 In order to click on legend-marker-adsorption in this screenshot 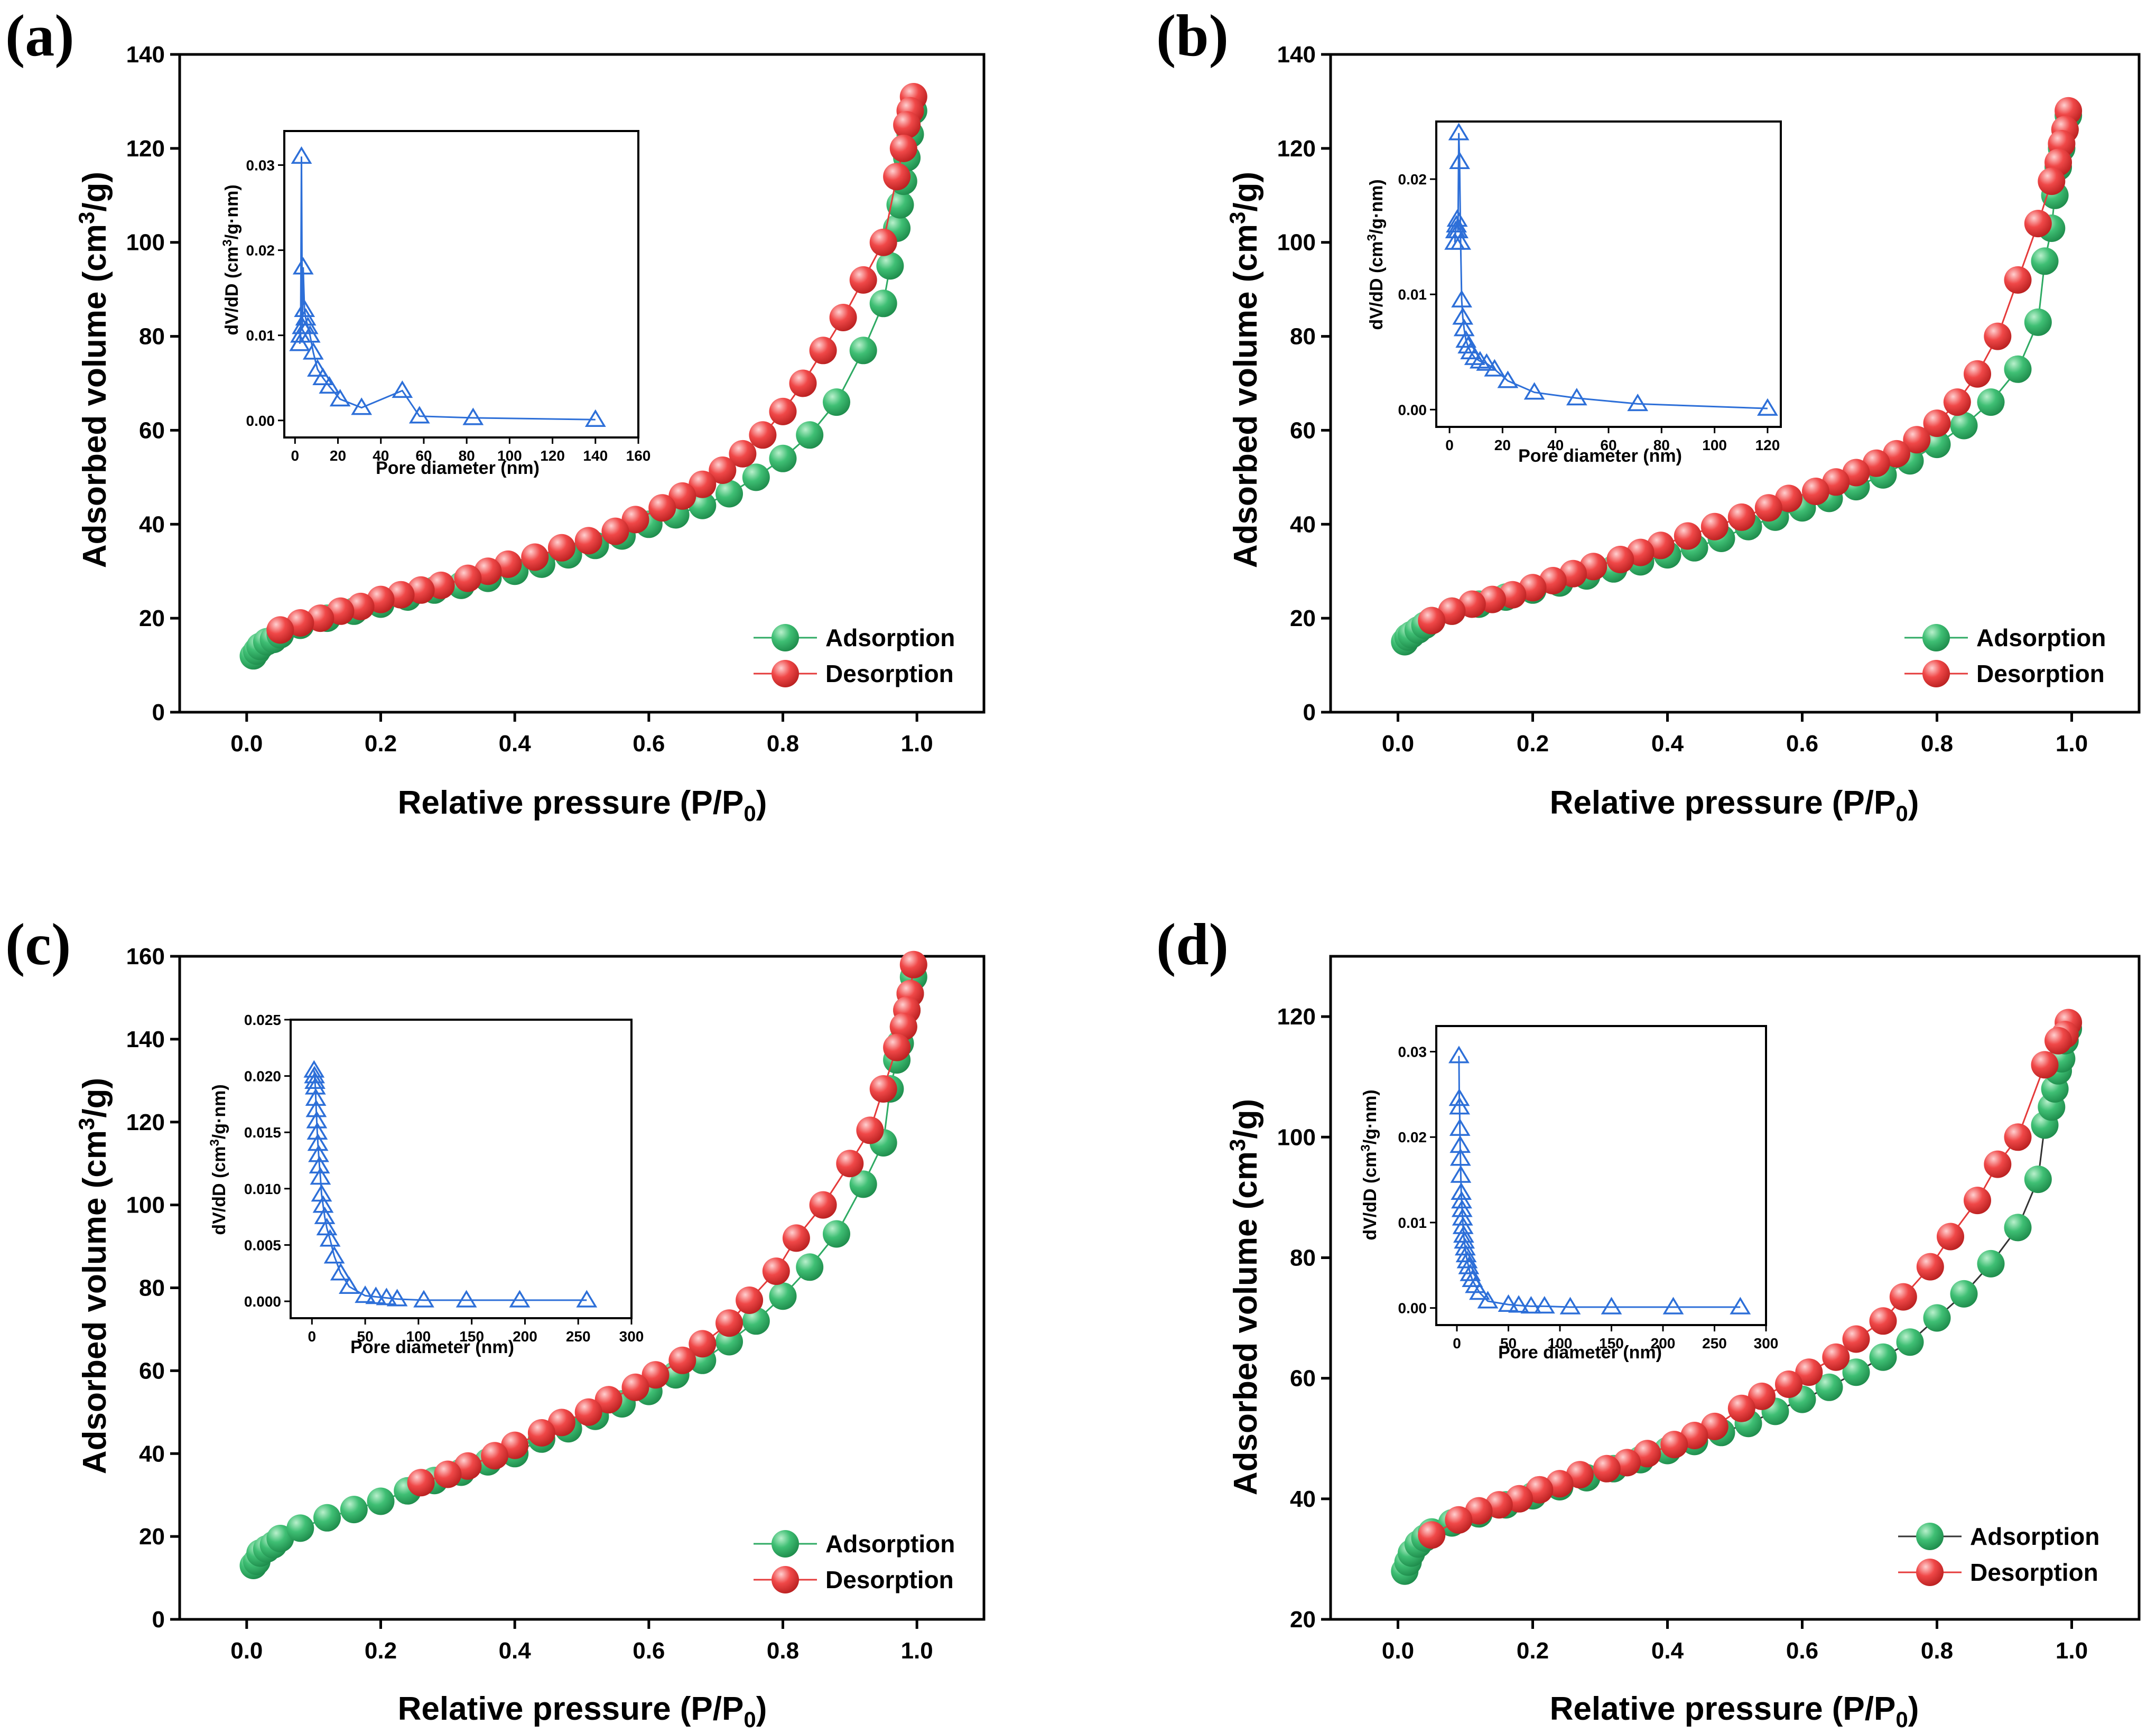, I will do `click(1936, 637)`.